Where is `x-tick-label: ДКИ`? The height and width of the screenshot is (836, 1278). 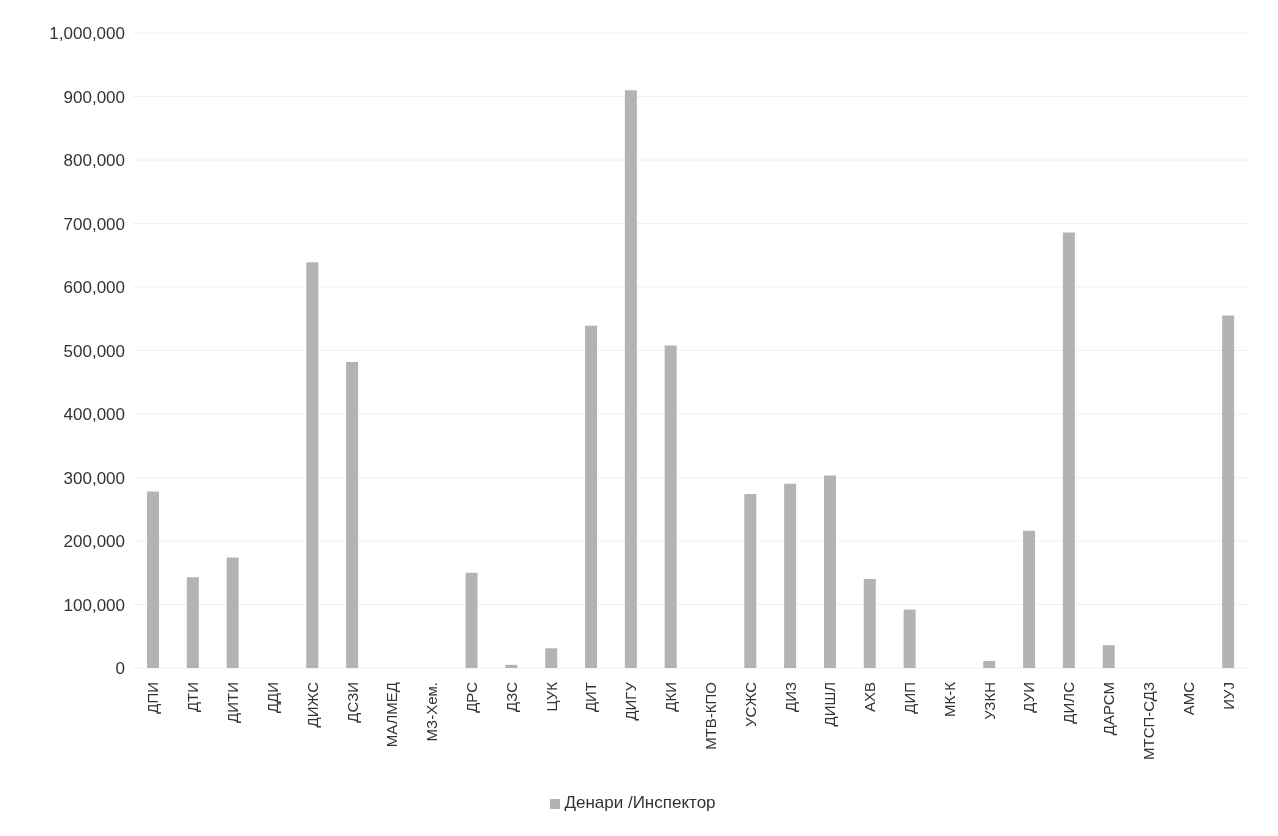
x-tick-label: ДКИ is located at coordinates (671, 697).